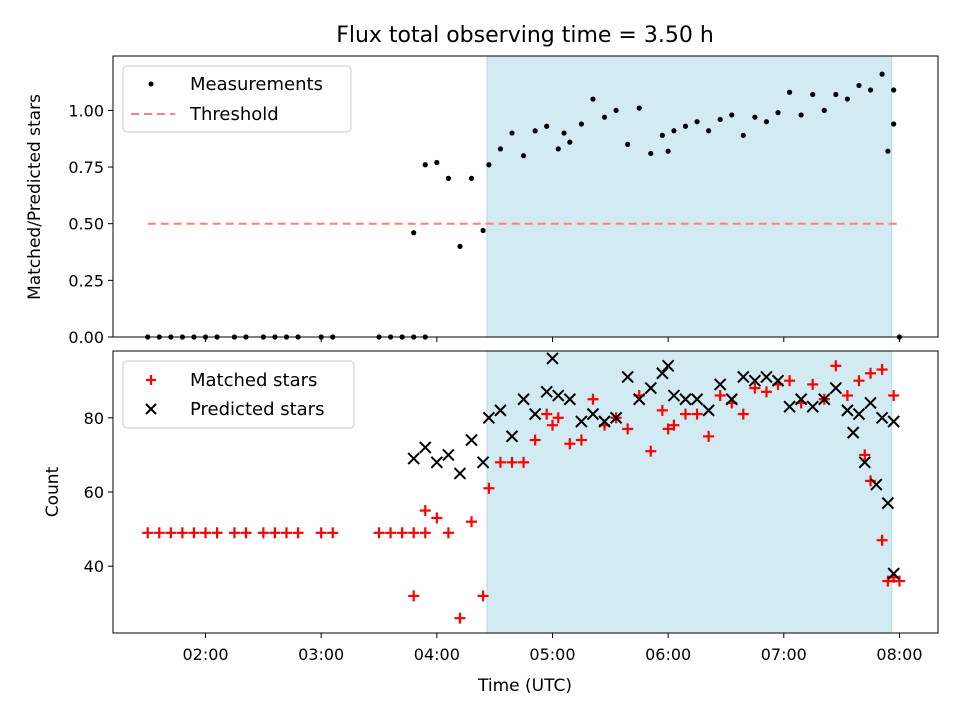 This screenshot has height=720, width=960. What do you see at coordinates (238, 394) in the screenshot?
I see `bottom-legend: Matched stars Predicted stars` at bounding box center [238, 394].